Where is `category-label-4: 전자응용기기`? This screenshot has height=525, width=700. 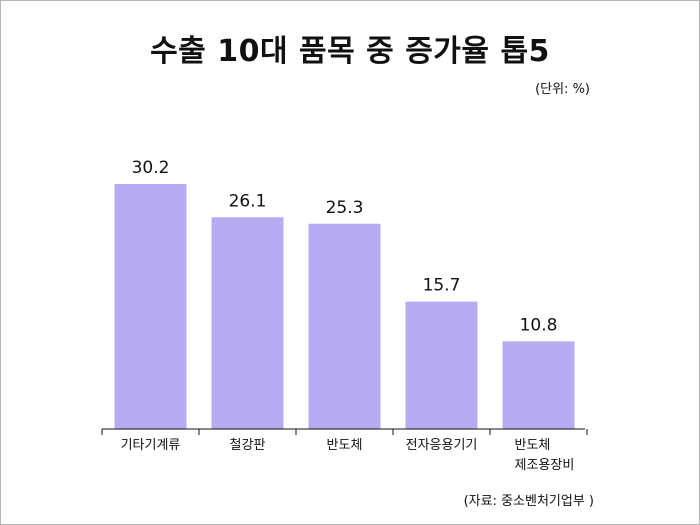 category-label-4: 전자응용기기 is located at coordinates (441, 445).